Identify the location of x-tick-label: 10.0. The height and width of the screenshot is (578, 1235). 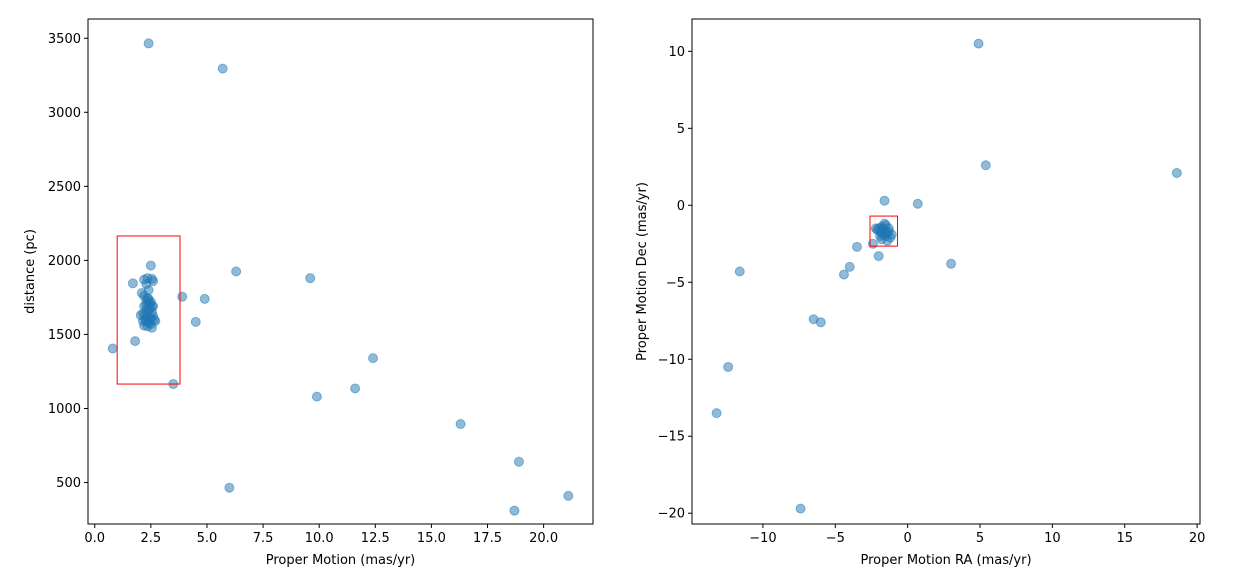
(319, 538).